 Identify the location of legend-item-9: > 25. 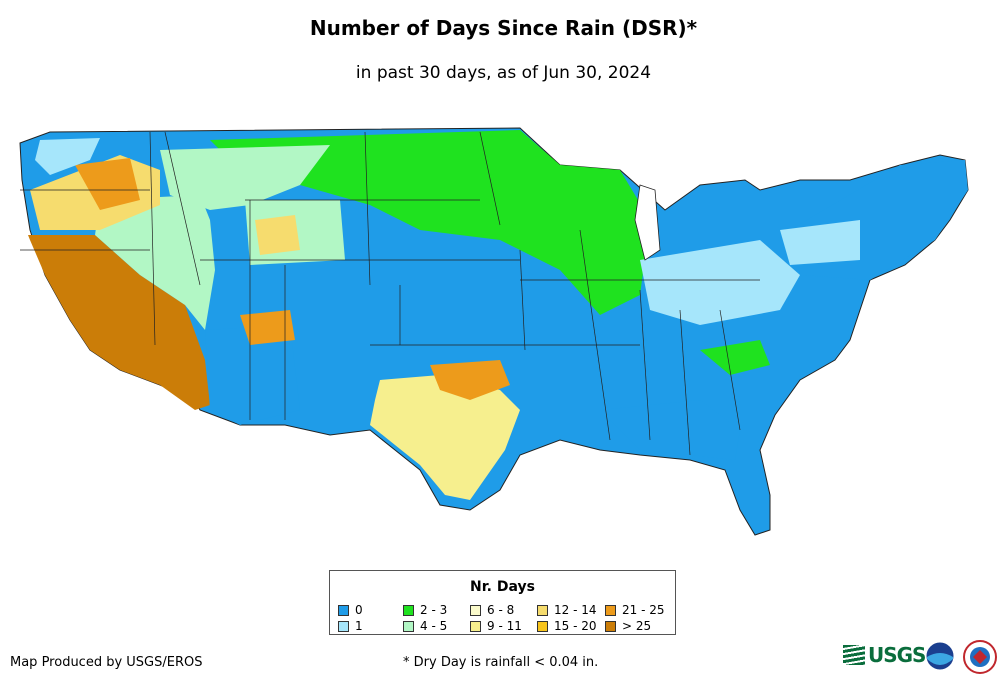
(628, 626).